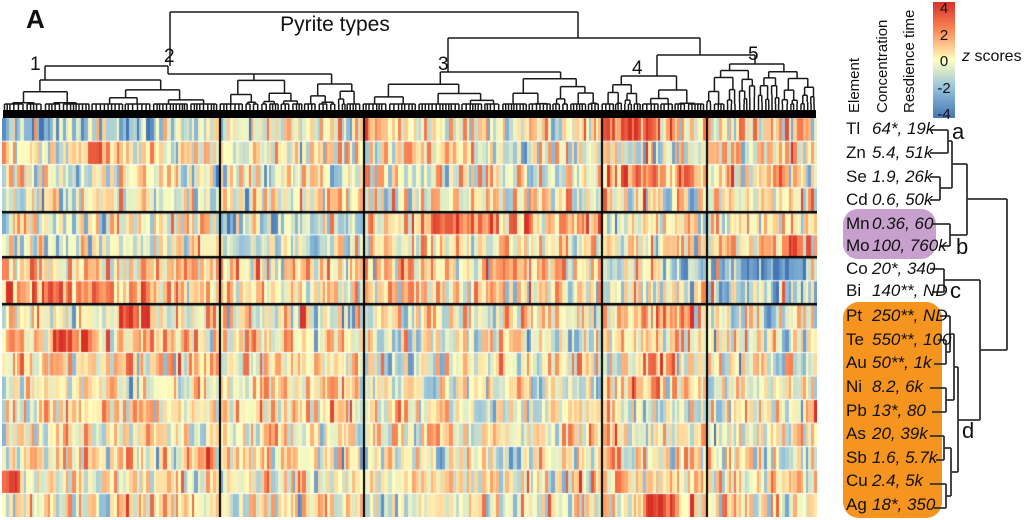 The height and width of the screenshot is (520, 1024). I want to click on element-row-Au: Au 50**, 1k, so click(889, 364).